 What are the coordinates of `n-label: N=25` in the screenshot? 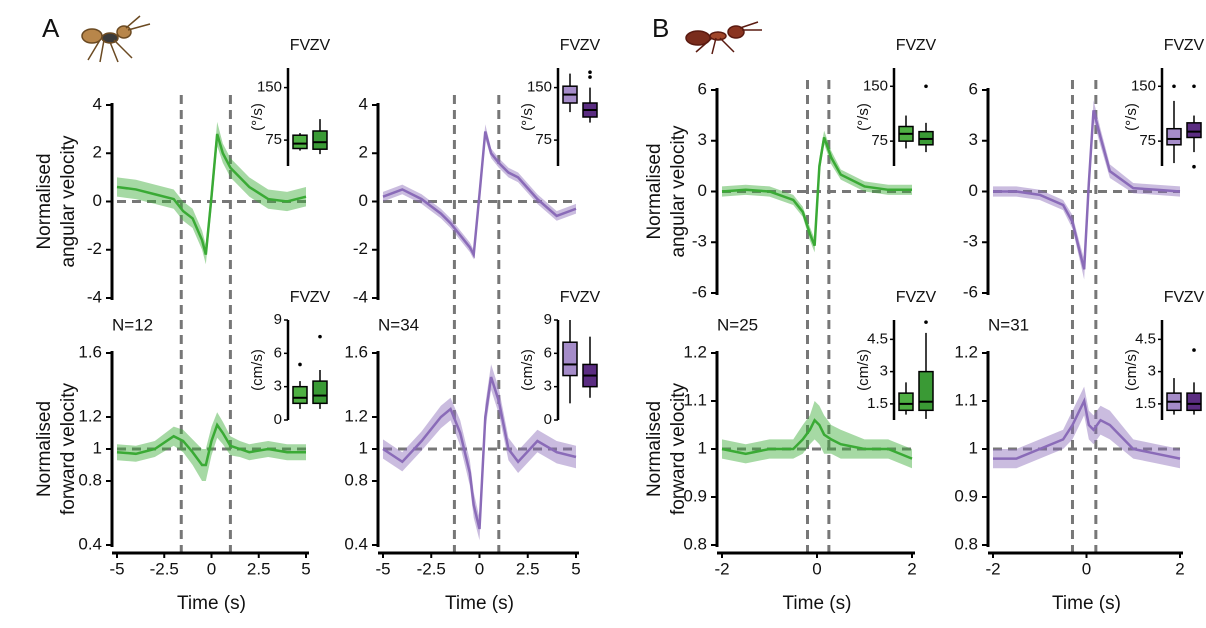 It's located at (737, 324).